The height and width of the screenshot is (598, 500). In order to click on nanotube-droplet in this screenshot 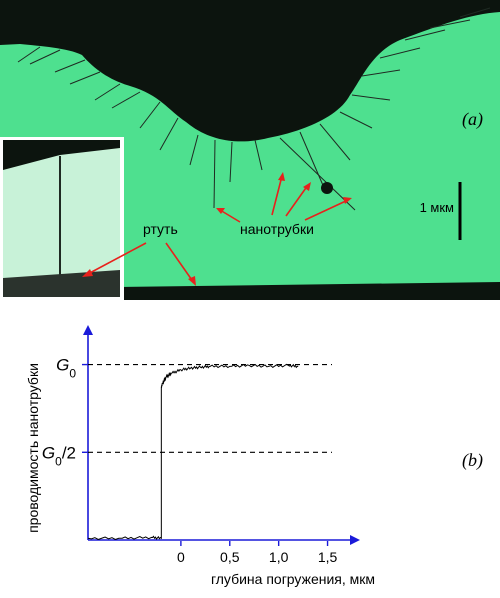, I will do `click(327, 188)`.